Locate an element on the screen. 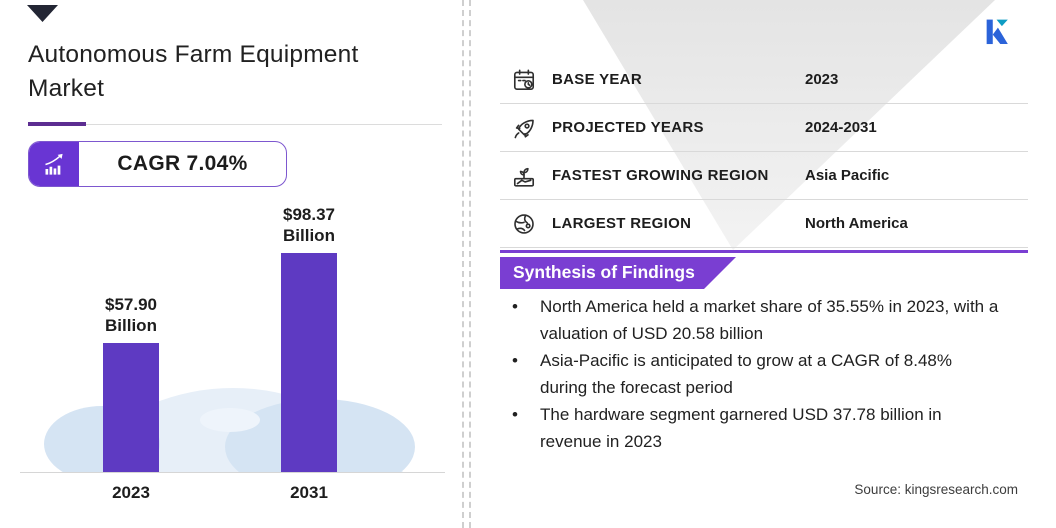 The image size is (1056, 528). table-row-projected-years: PROJECTED YEARS 2024-2031 is located at coordinates (764, 128).